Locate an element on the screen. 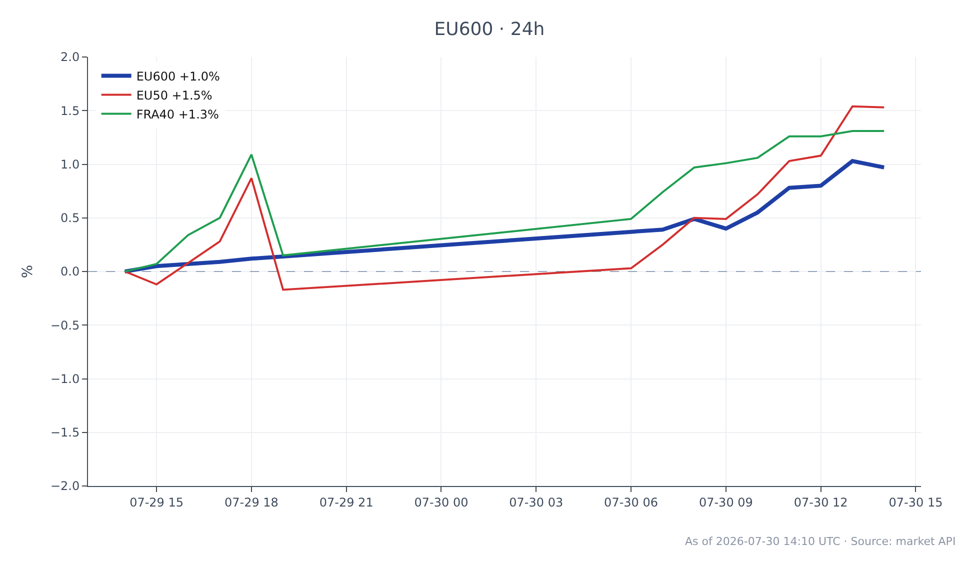 This screenshot has width=979, height=564. y-tick-label: 0.5 is located at coordinates (70, 218).